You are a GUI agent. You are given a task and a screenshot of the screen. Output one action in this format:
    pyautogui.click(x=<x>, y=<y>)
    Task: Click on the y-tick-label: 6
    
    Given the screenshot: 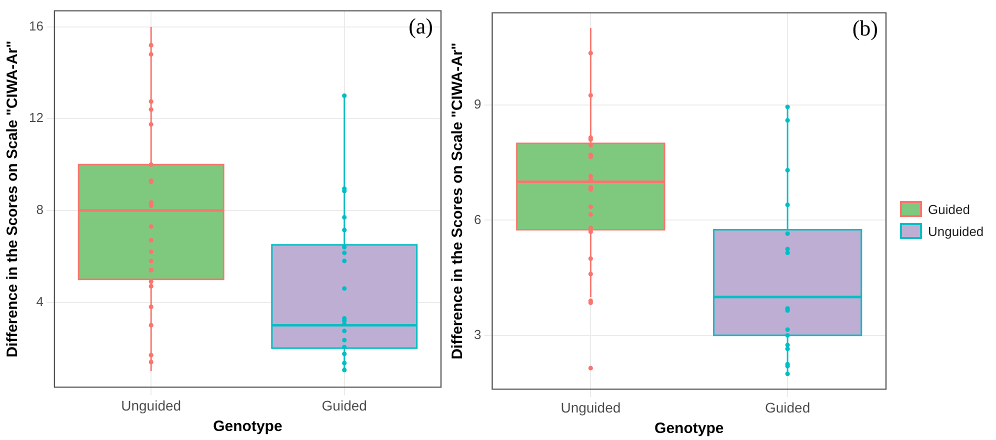 What is the action you would take?
    pyautogui.click(x=478, y=219)
    